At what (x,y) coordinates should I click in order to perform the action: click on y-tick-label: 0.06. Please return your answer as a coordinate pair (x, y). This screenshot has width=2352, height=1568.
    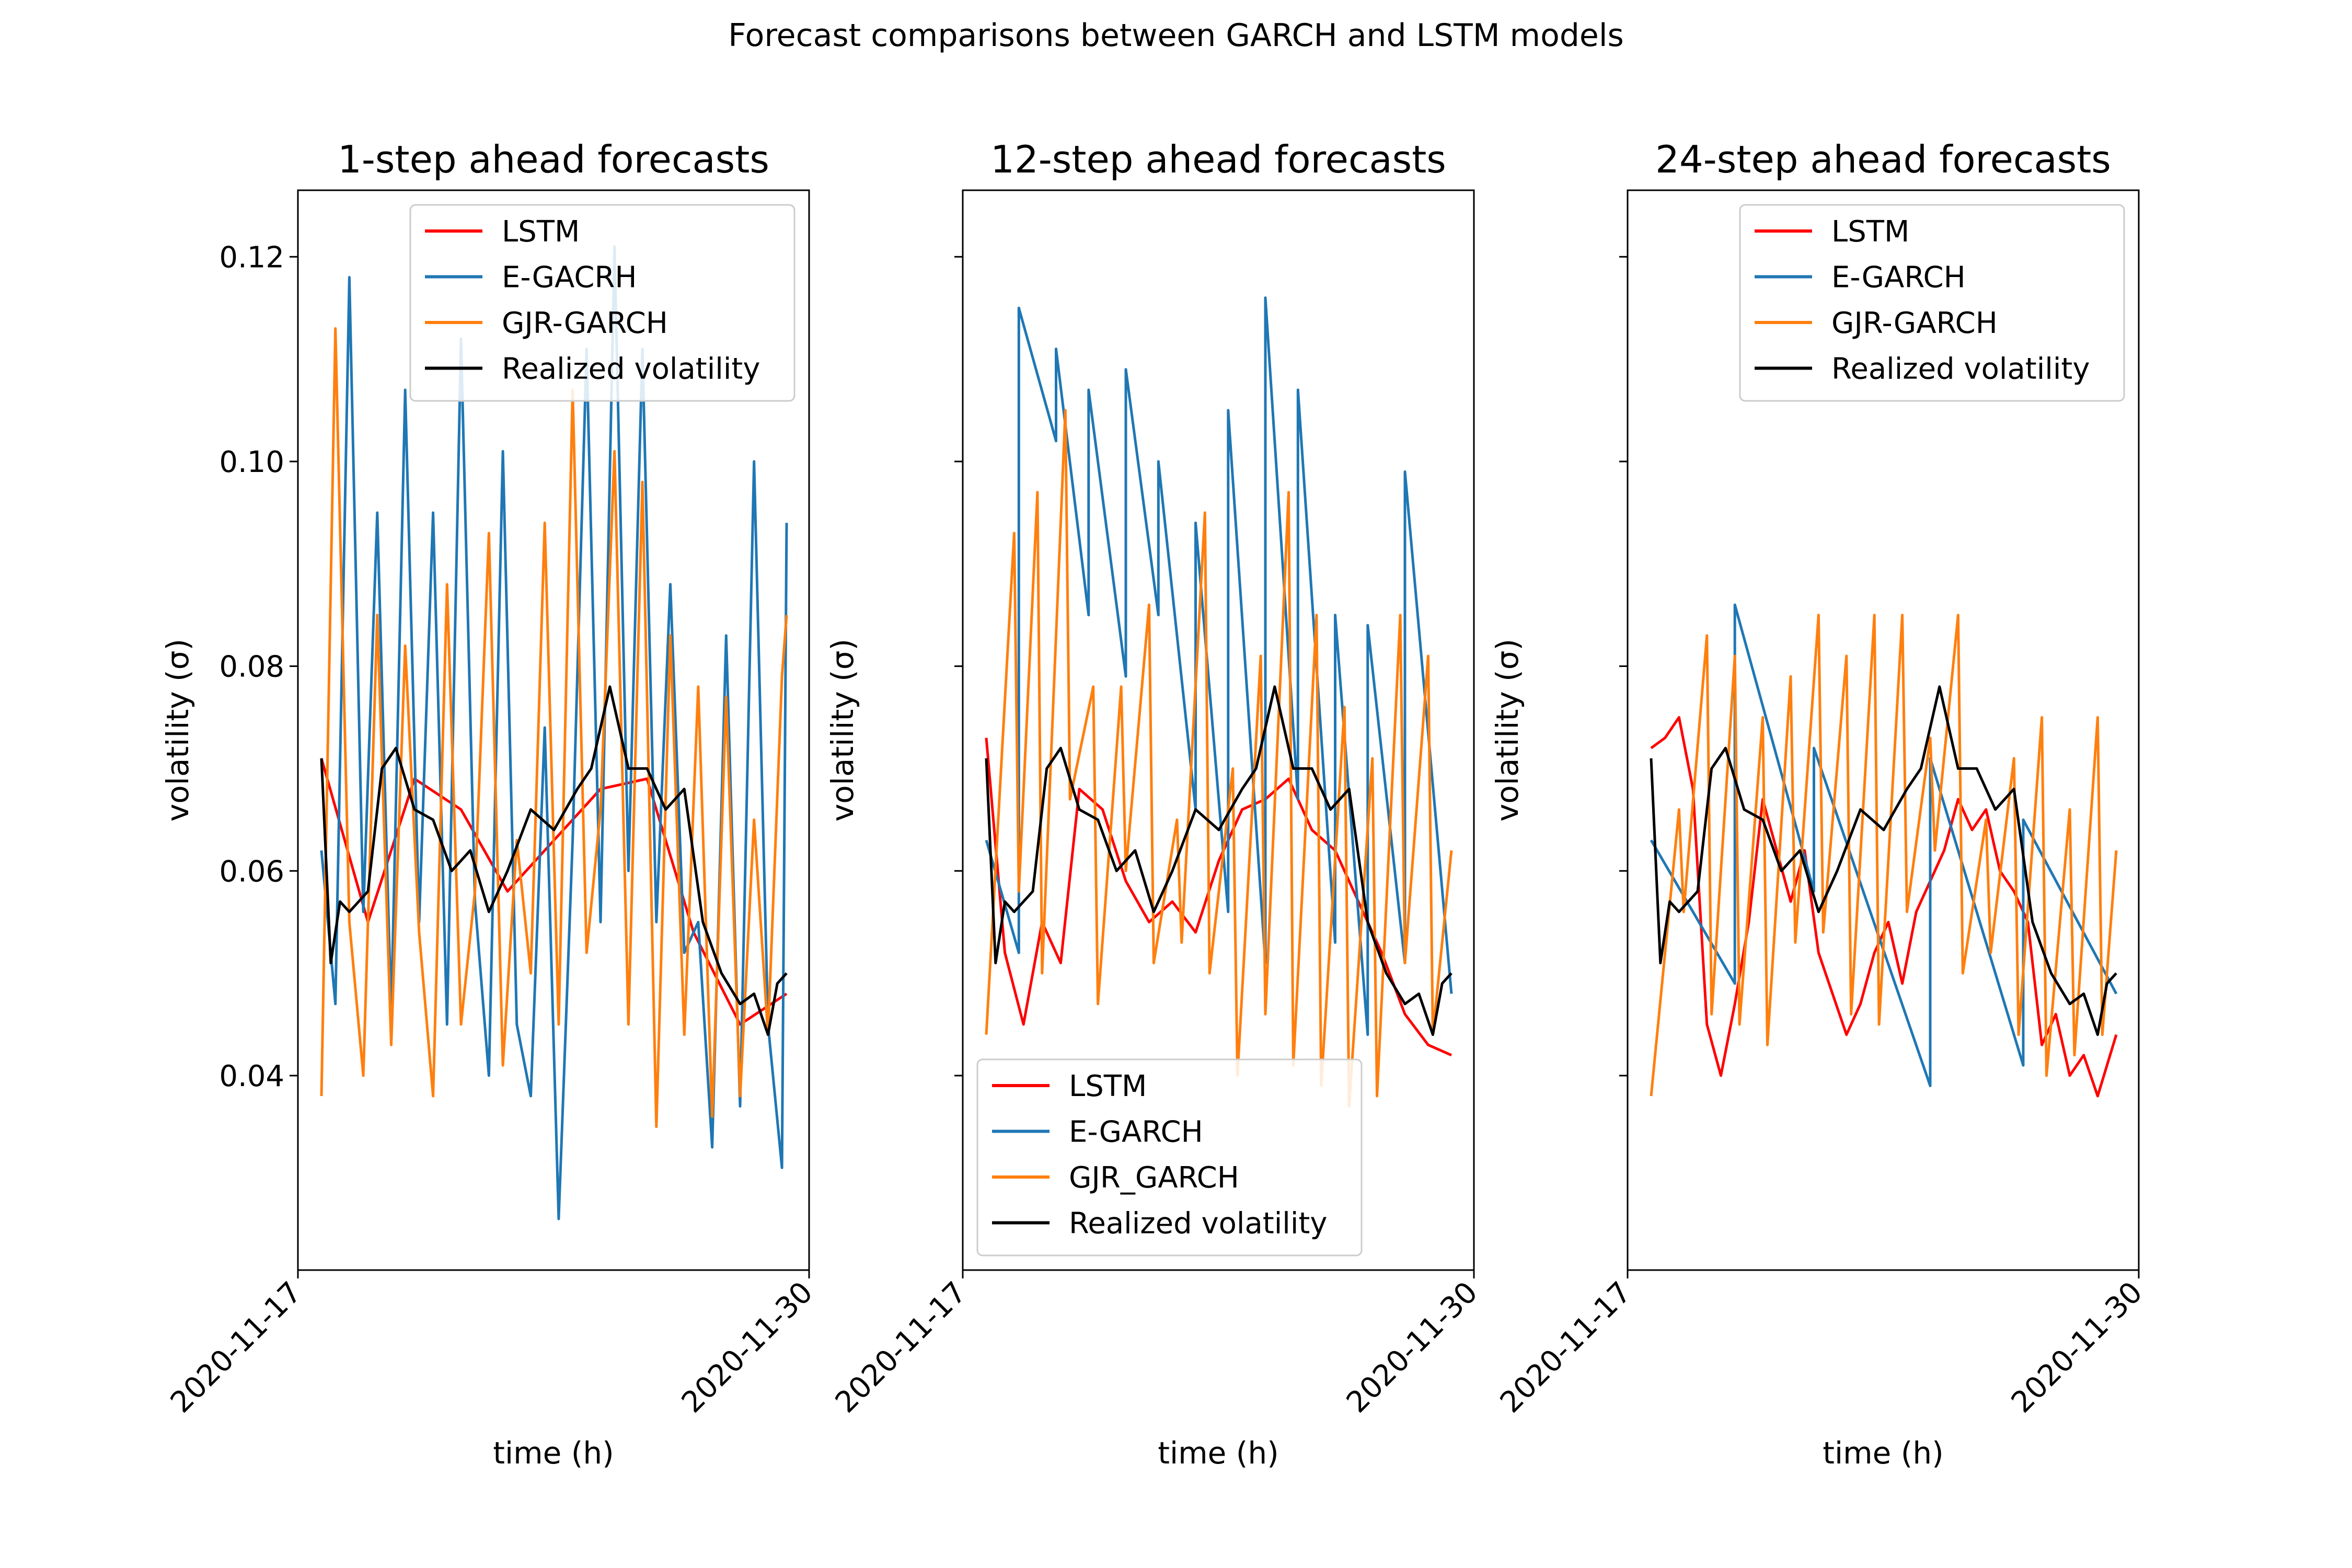
    Looking at the image, I should click on (251, 872).